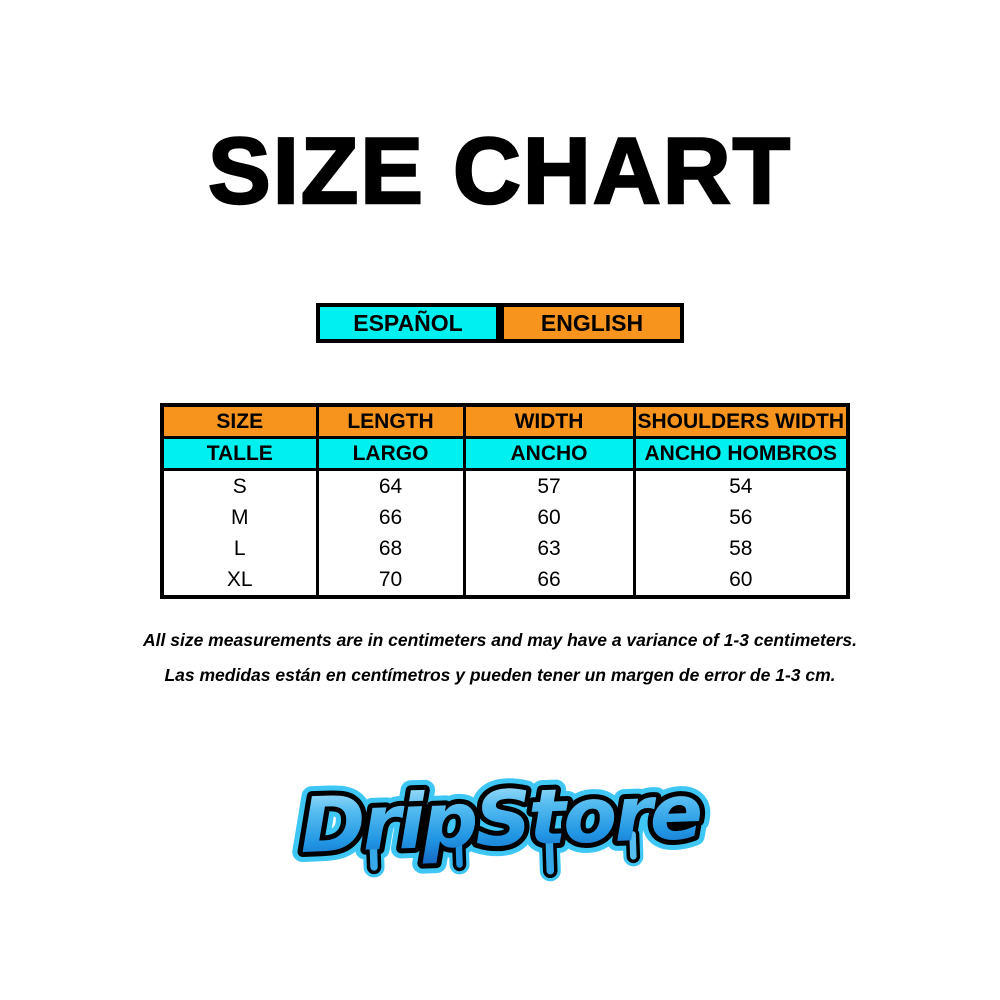 Image resolution: width=1000 pixels, height=1000 pixels. I want to click on table-row-l: L 68 63 58, so click(505, 548).